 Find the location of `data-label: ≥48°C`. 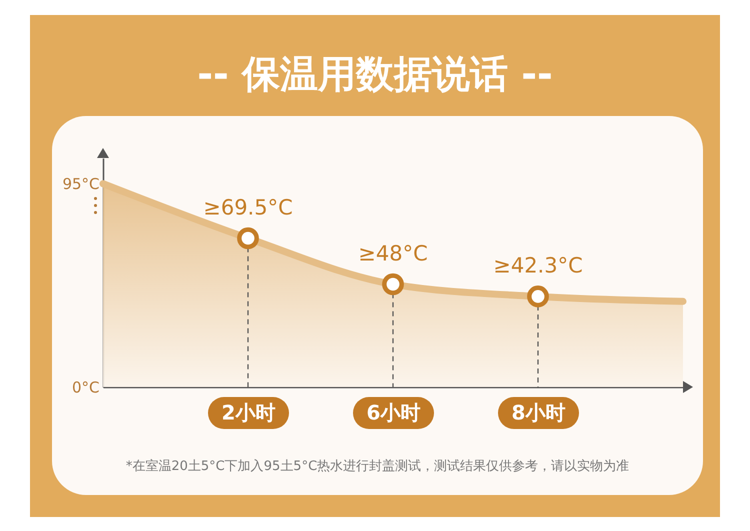

data-label: ≥48°C is located at coordinates (393, 253).